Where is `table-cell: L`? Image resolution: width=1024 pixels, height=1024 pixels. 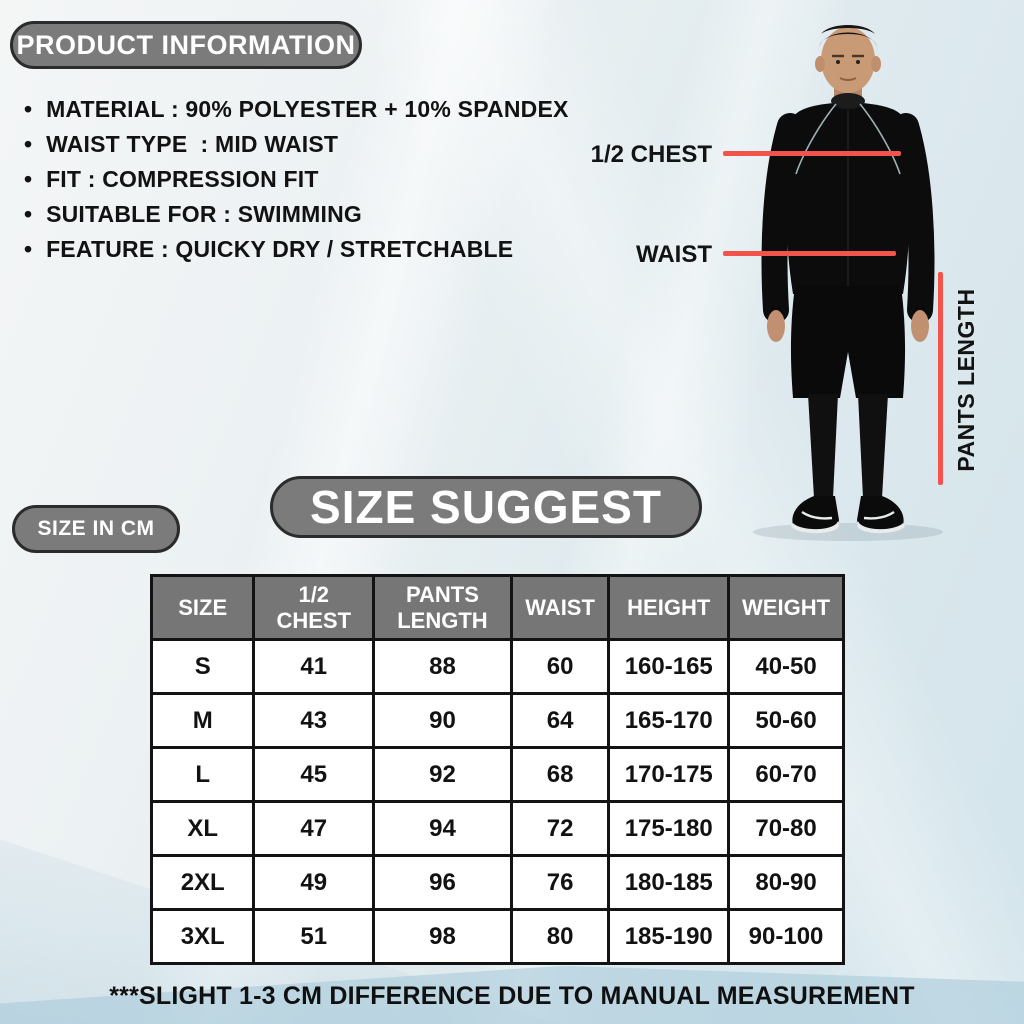
table-cell: L is located at coordinates (202, 774).